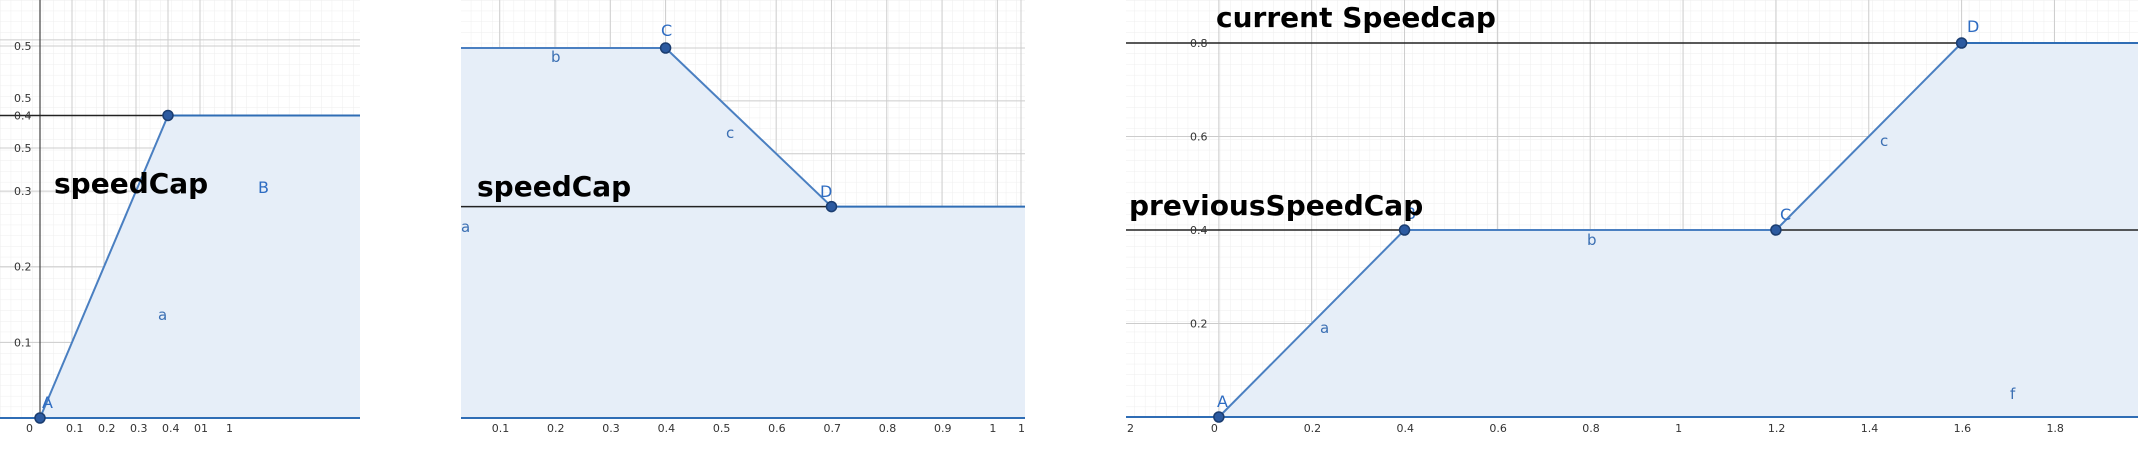 The width and height of the screenshot is (2138, 456). I want to click on y-tick-label: 0.1, so click(23, 342).